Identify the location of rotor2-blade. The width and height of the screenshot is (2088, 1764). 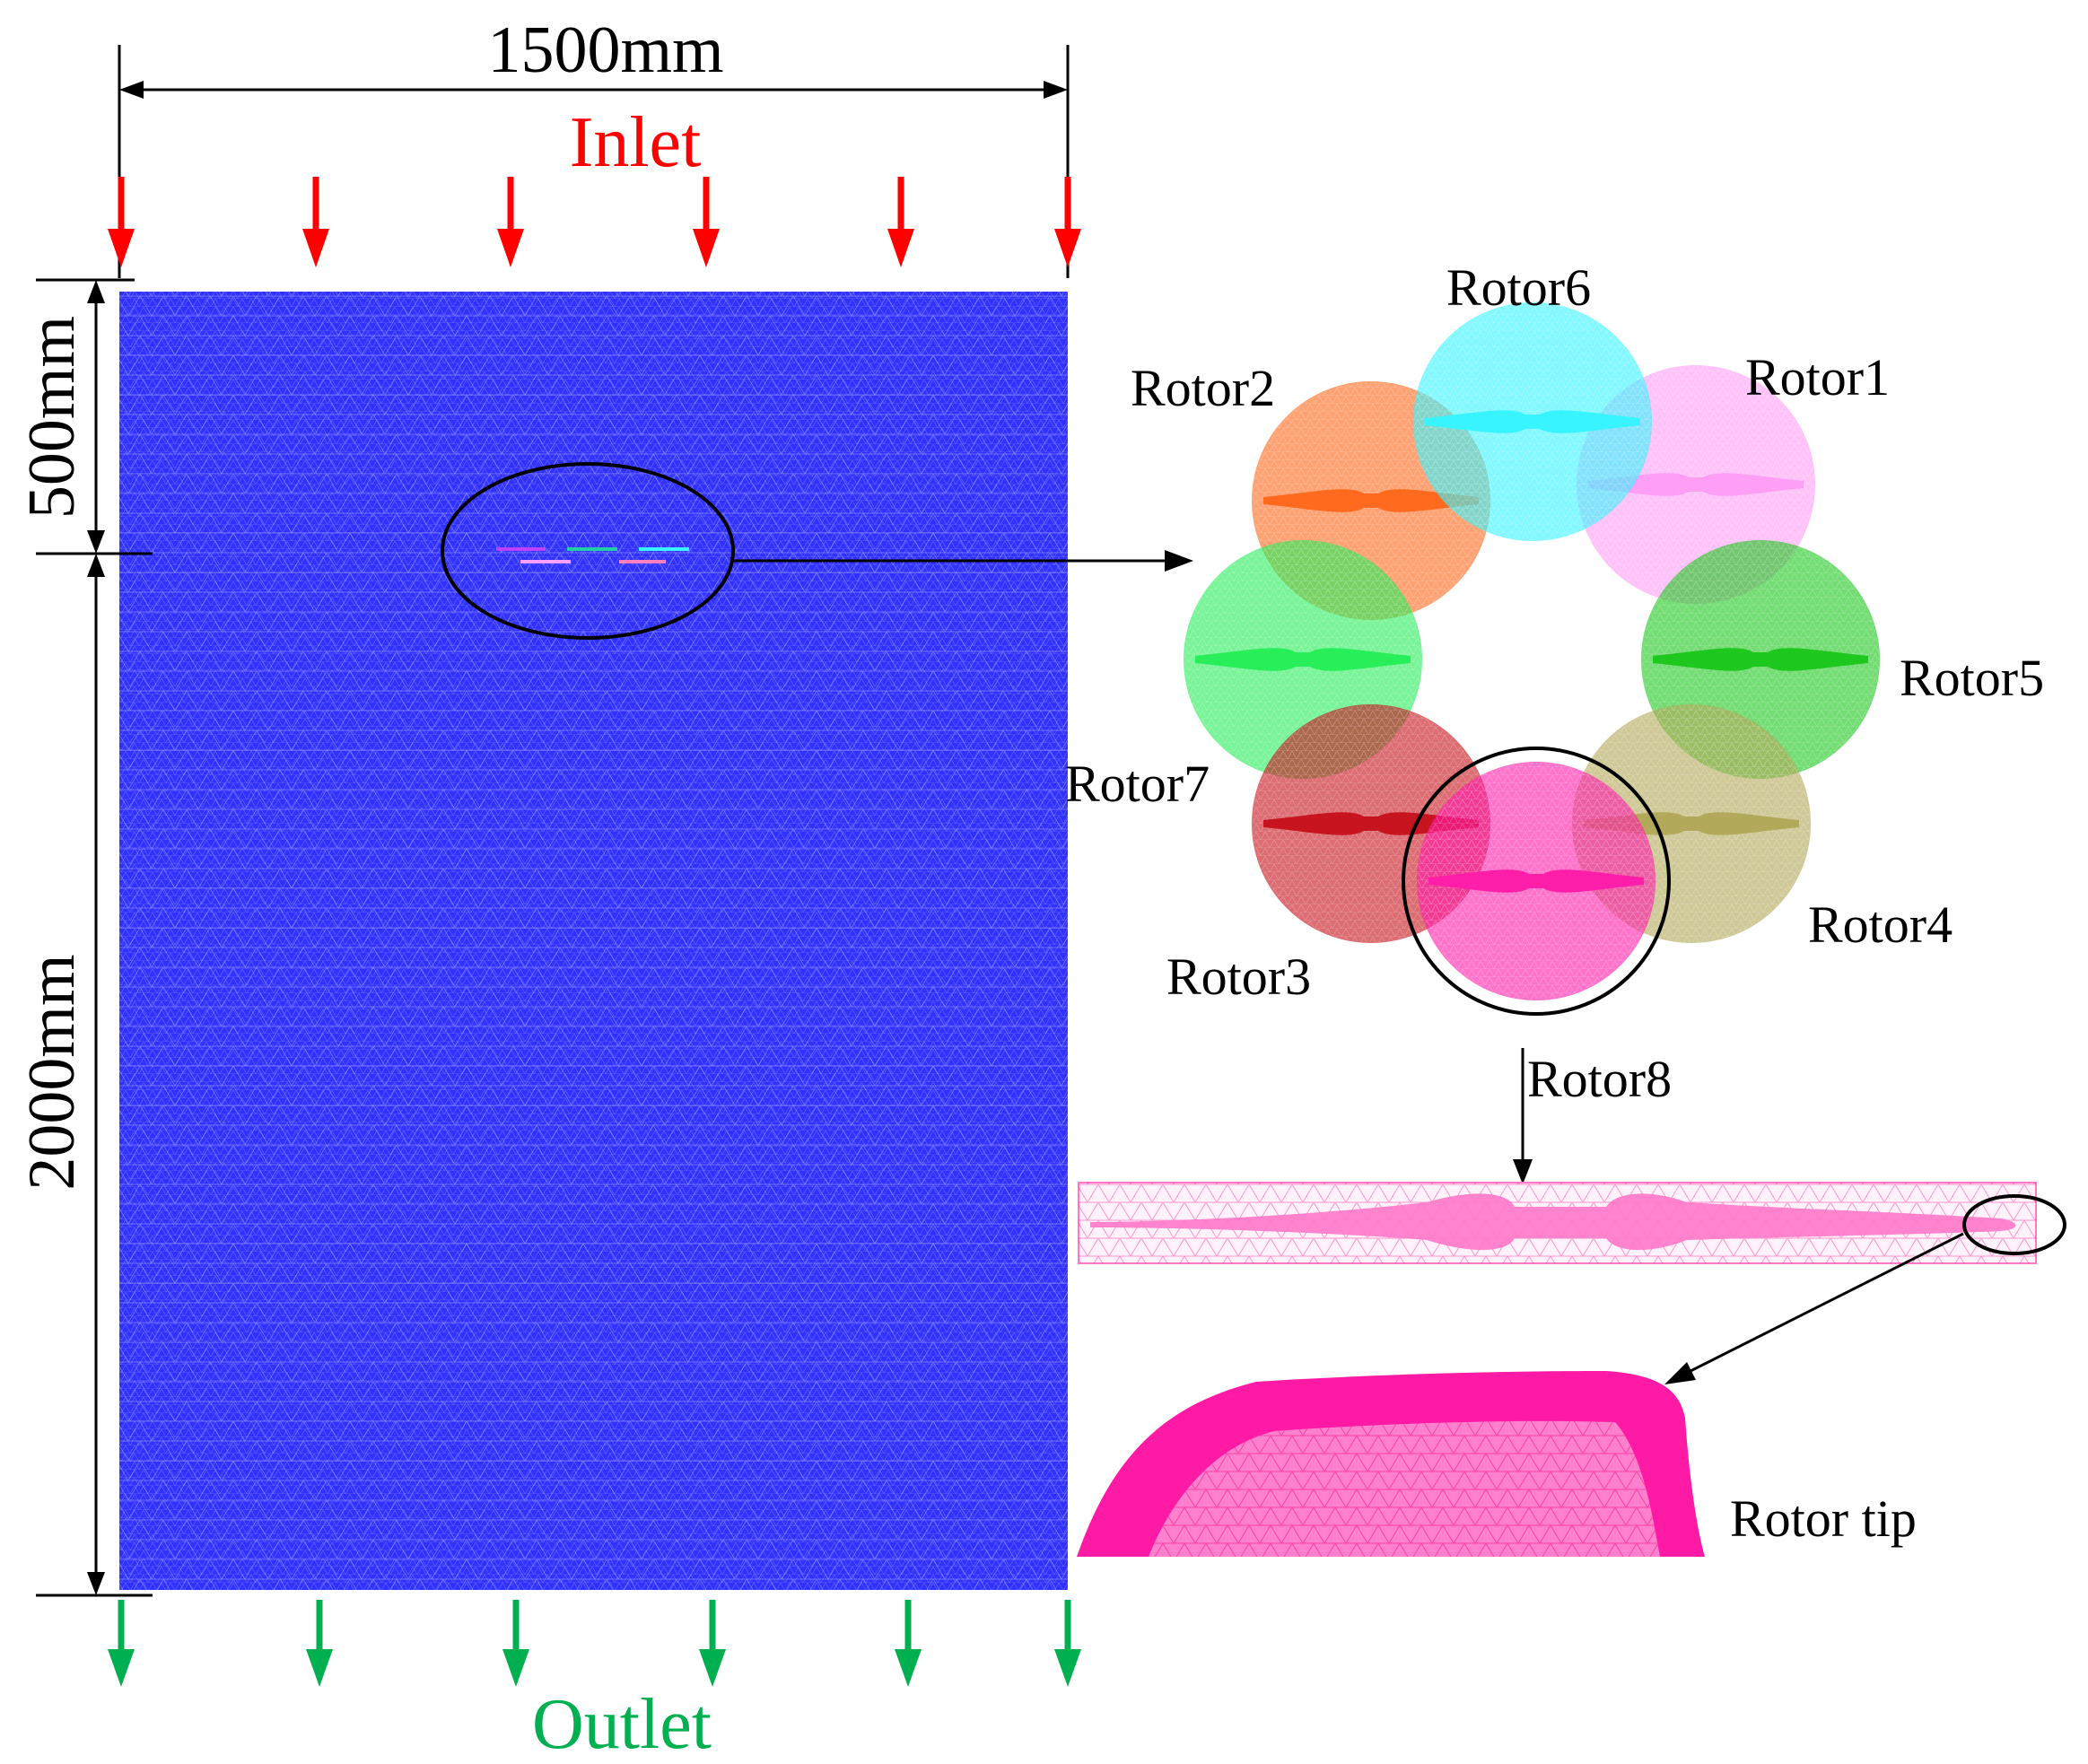
(1371, 500).